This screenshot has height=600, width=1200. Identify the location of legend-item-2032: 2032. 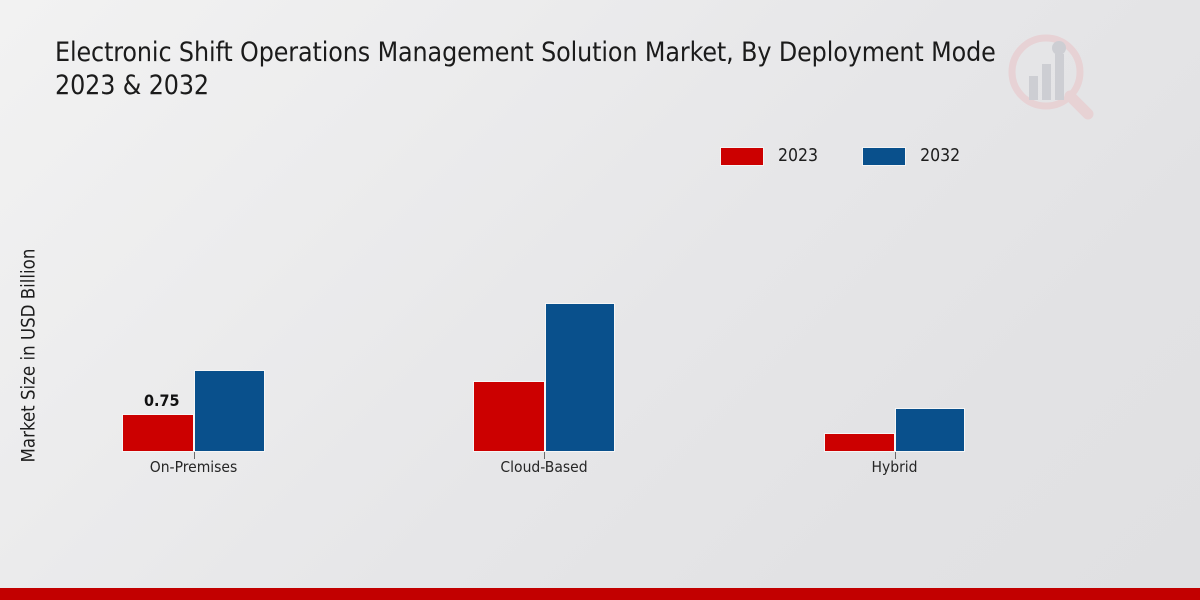
(911, 156).